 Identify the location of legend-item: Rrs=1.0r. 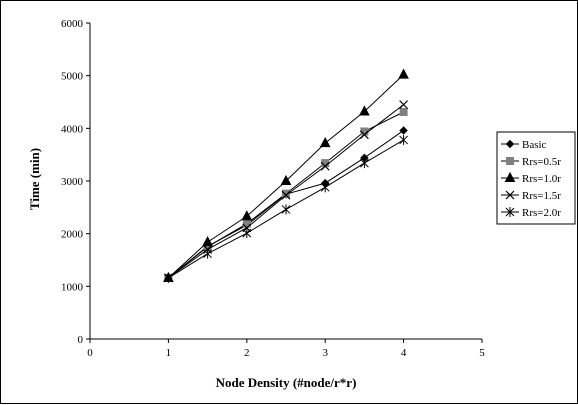
(531, 178).